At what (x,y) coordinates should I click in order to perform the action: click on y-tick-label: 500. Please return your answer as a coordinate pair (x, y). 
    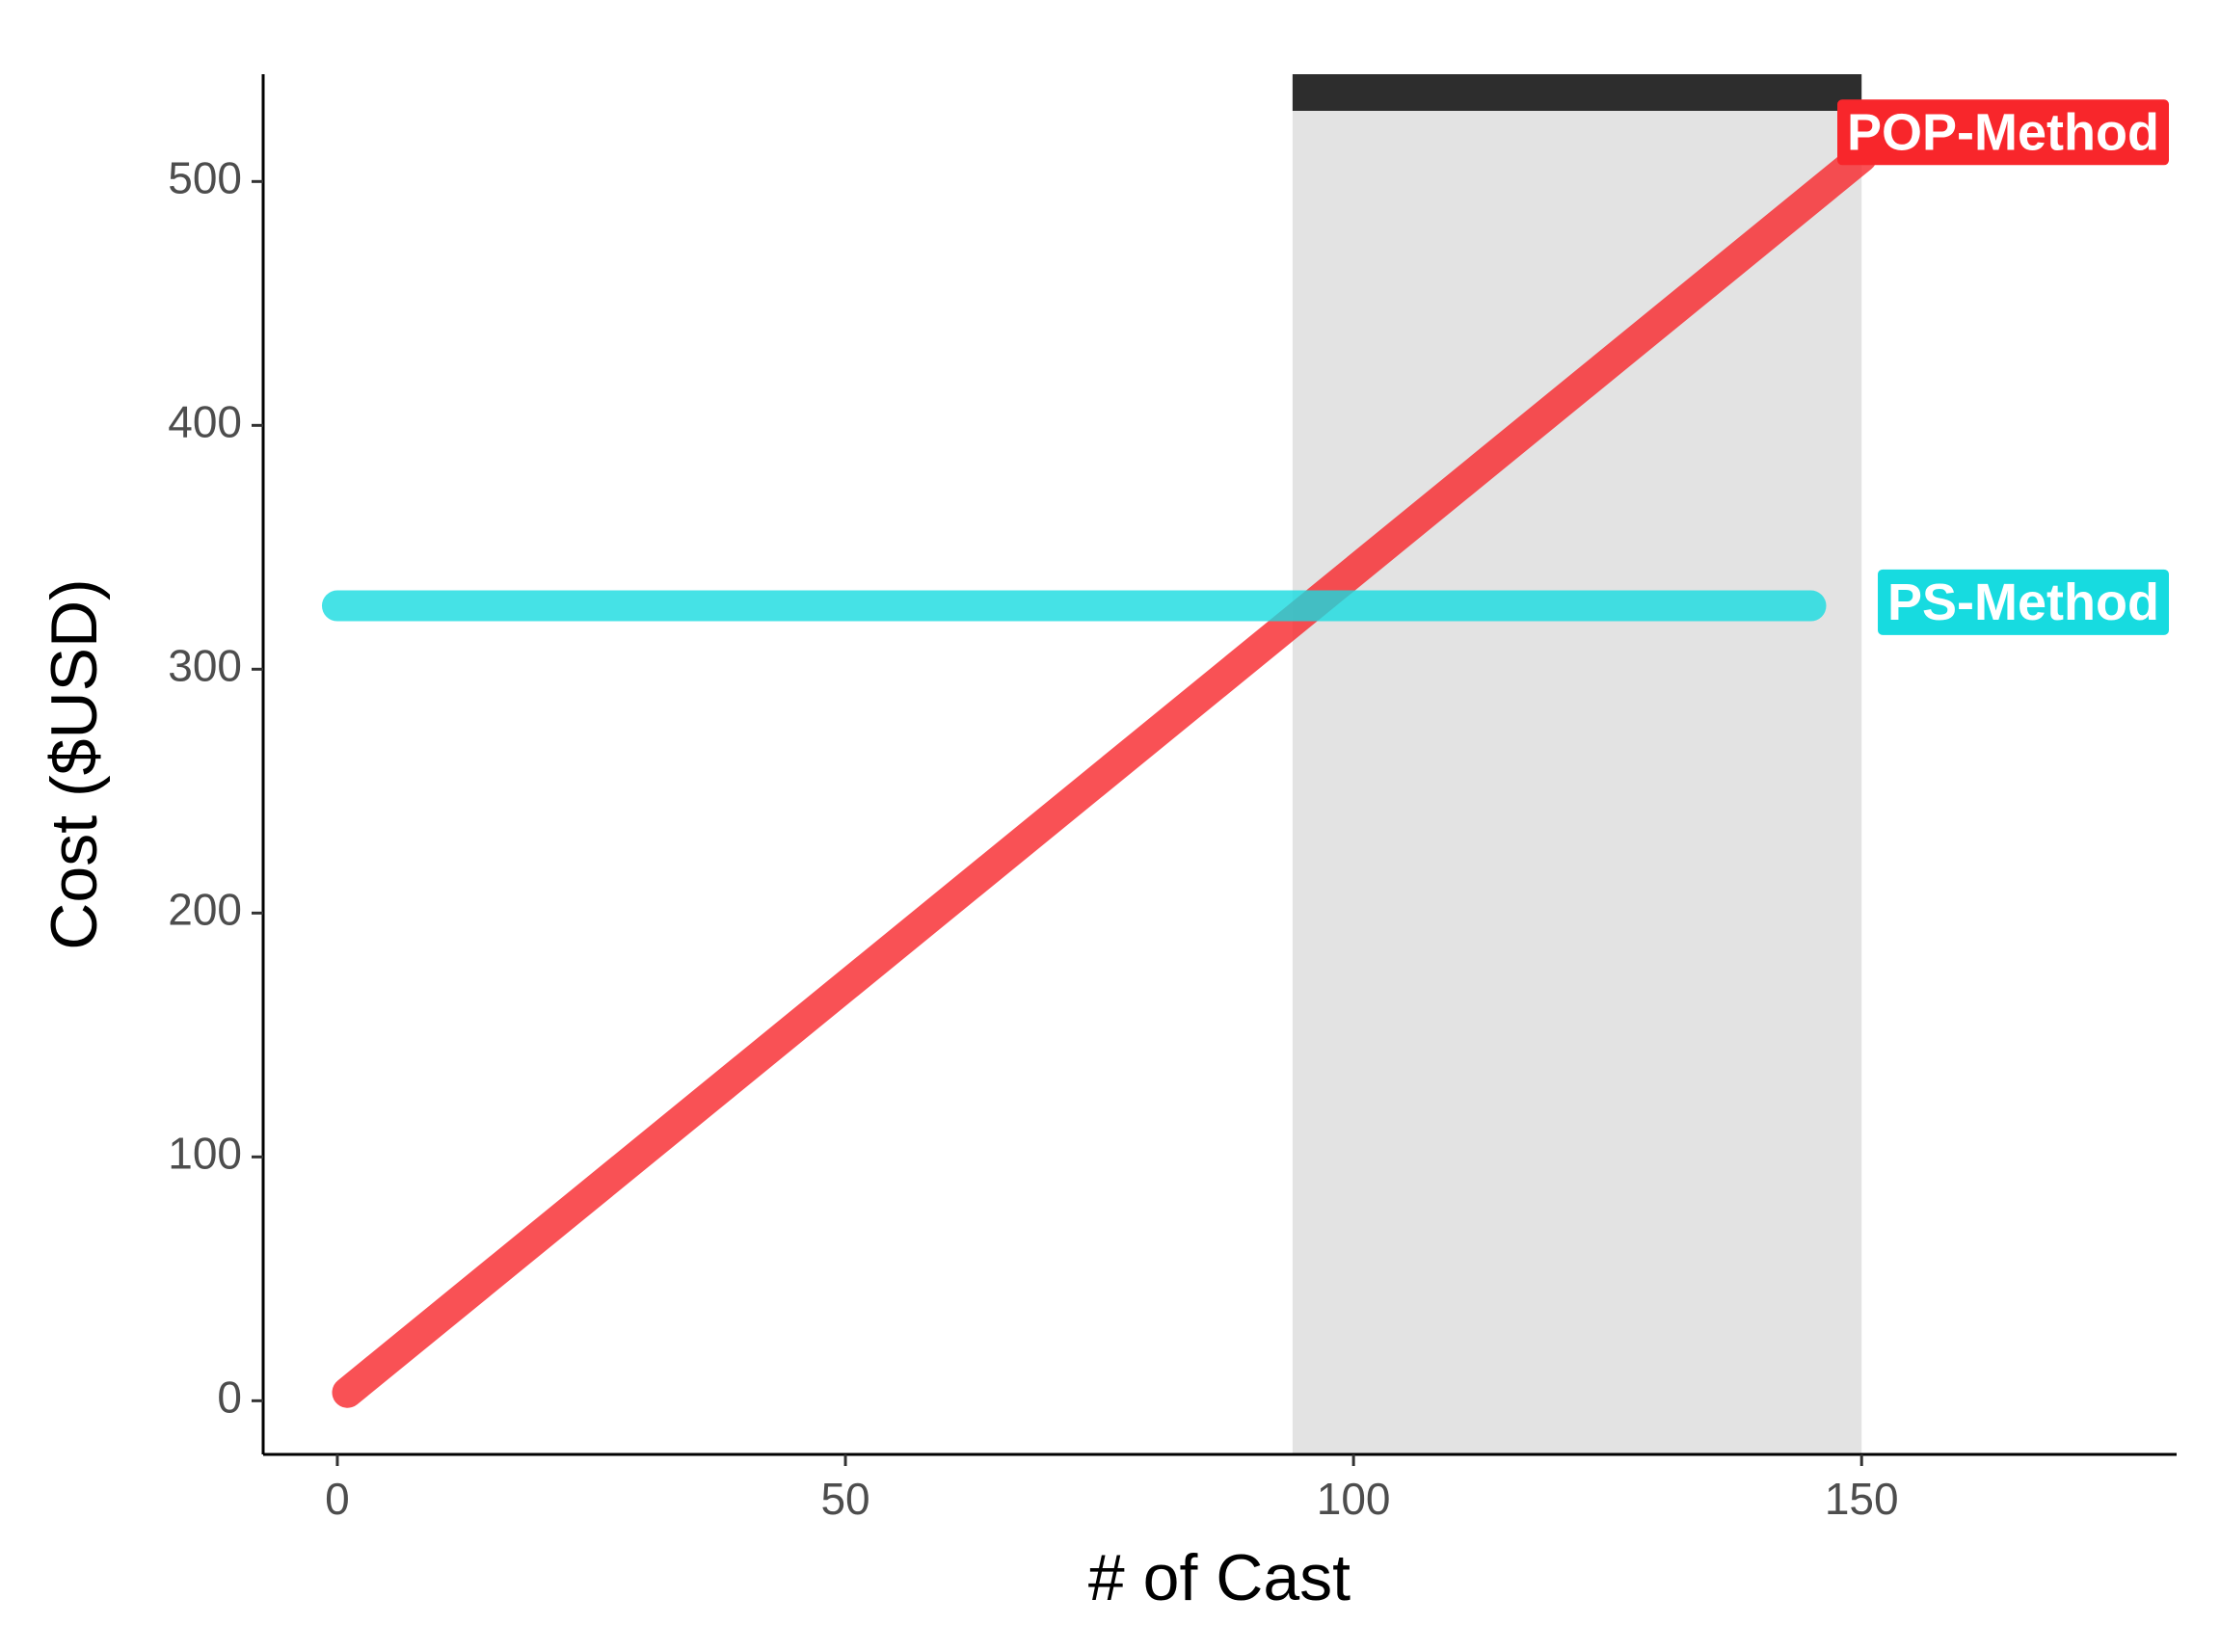
    Looking at the image, I should click on (205, 177).